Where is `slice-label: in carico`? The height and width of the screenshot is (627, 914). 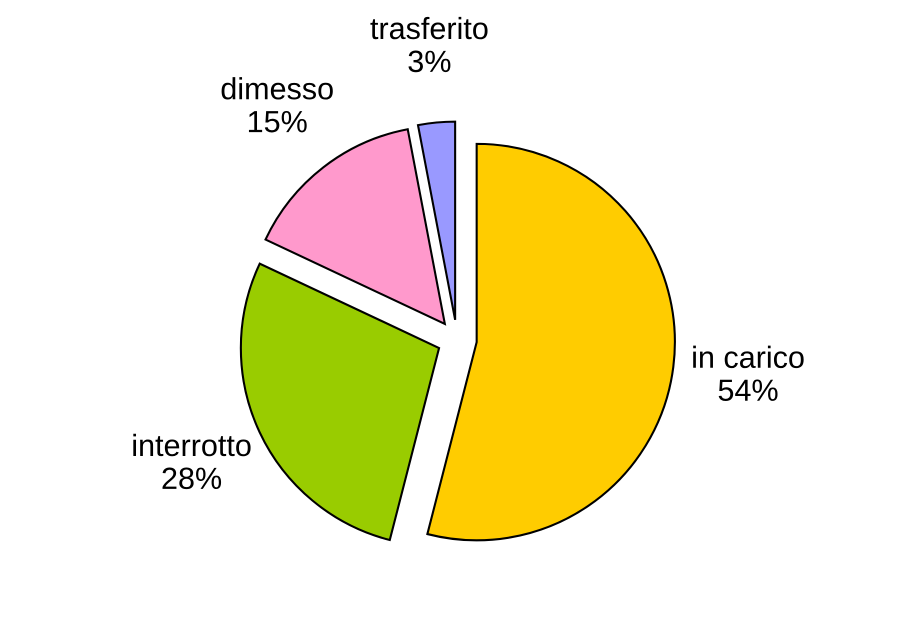 slice-label: in carico is located at coordinates (748, 357).